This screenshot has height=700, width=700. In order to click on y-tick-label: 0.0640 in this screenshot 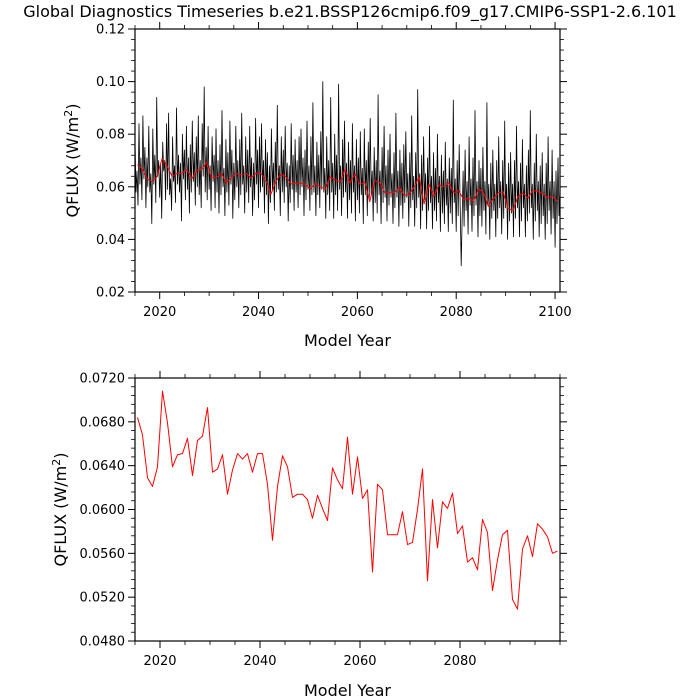, I will do `click(103, 466)`.